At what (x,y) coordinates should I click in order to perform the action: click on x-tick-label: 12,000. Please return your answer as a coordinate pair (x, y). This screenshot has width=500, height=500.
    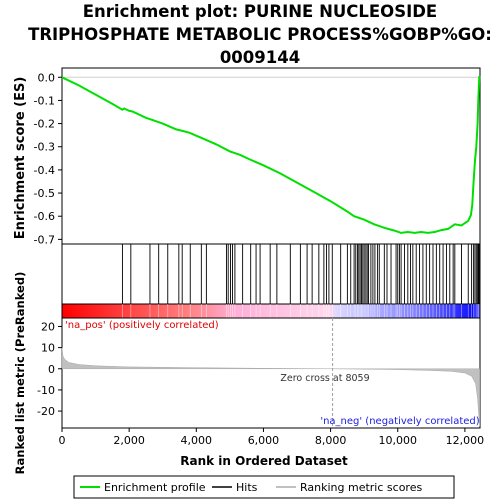
    Looking at the image, I should click on (465, 440).